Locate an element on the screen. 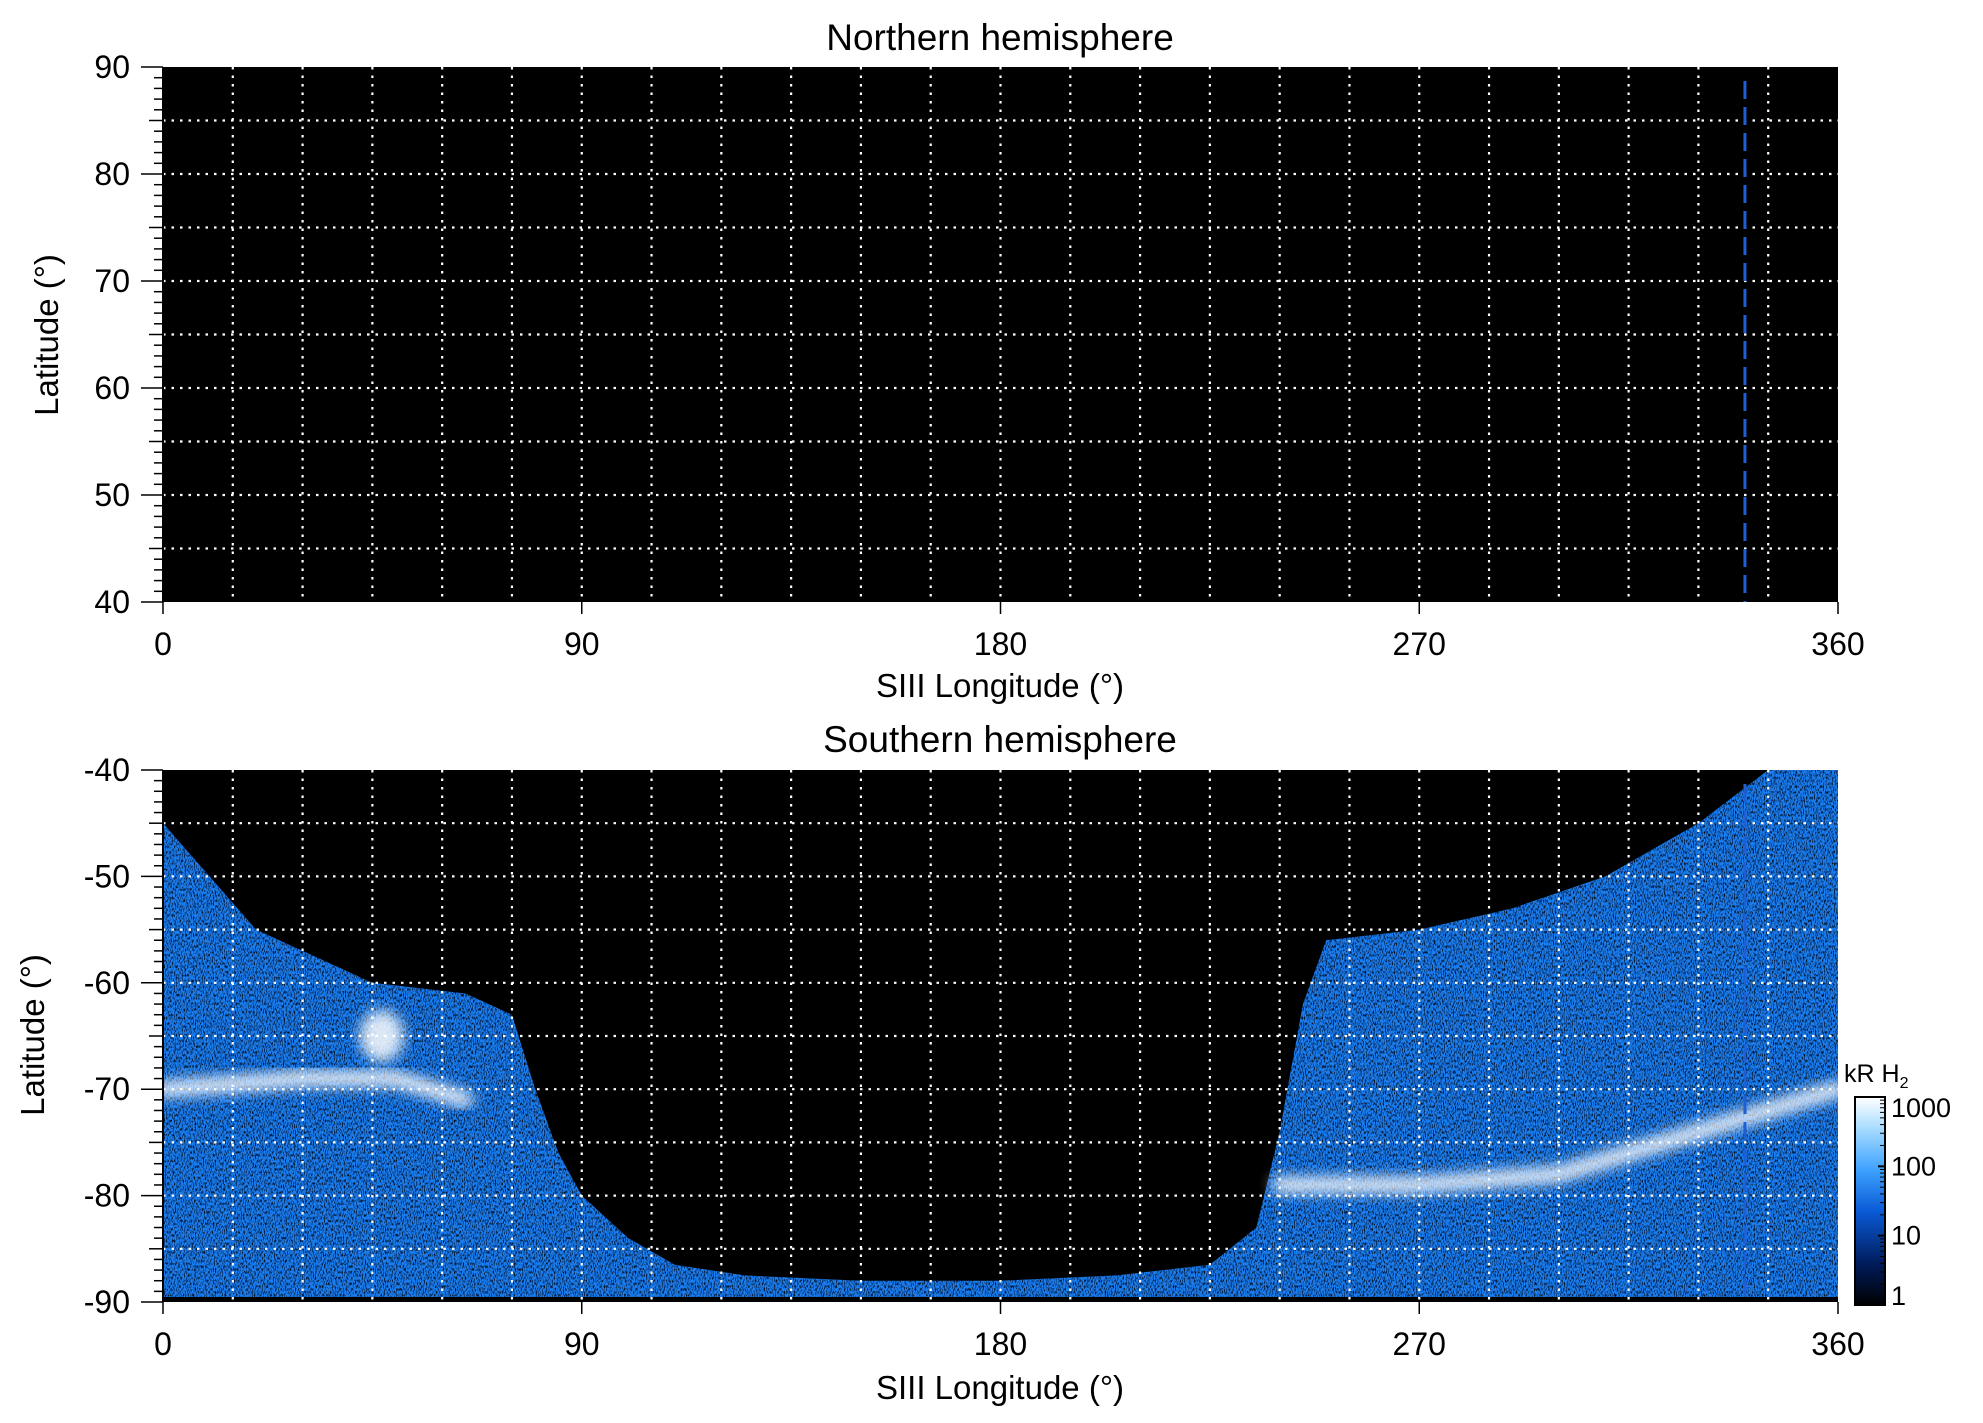  north-x-axis-label: SIII Longitude (°) is located at coordinates (1000, 685).